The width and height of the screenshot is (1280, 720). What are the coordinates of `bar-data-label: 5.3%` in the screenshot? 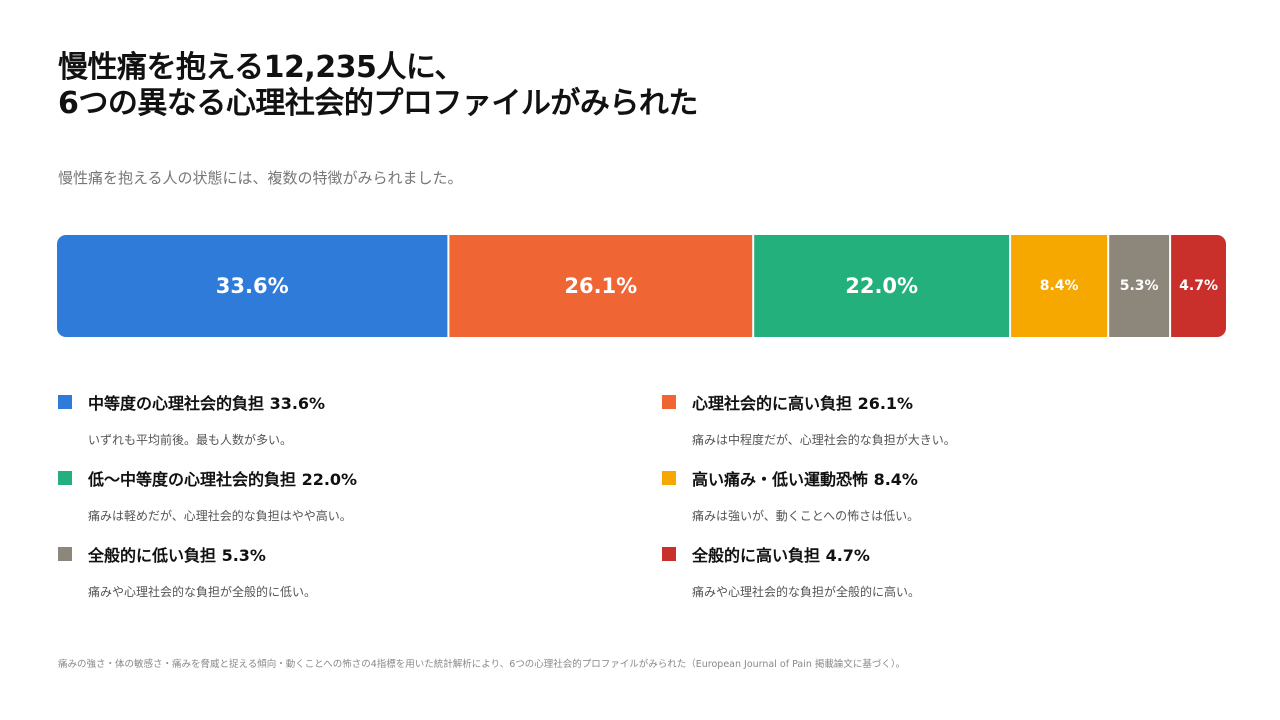 It's located at (1139, 286).